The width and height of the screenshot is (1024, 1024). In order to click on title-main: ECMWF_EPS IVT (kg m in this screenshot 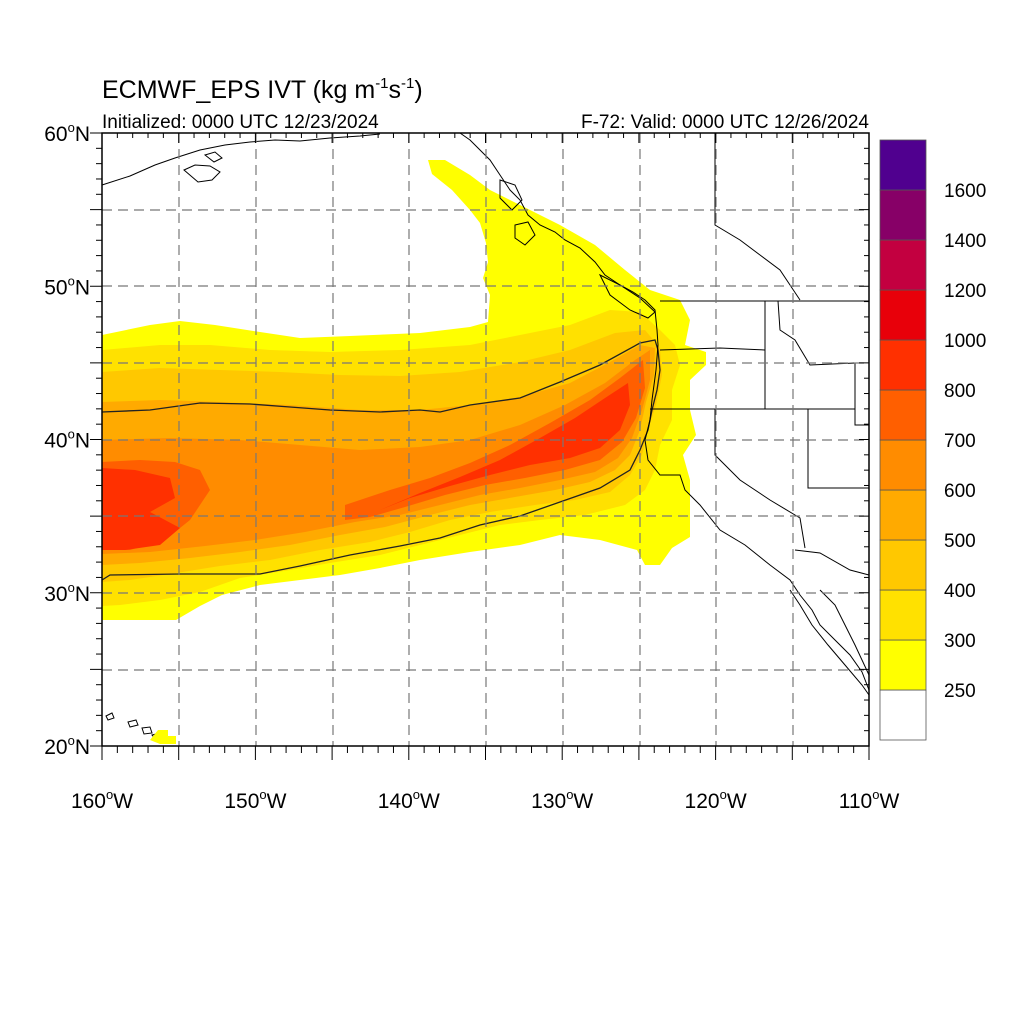, I will do `click(238, 90)`.